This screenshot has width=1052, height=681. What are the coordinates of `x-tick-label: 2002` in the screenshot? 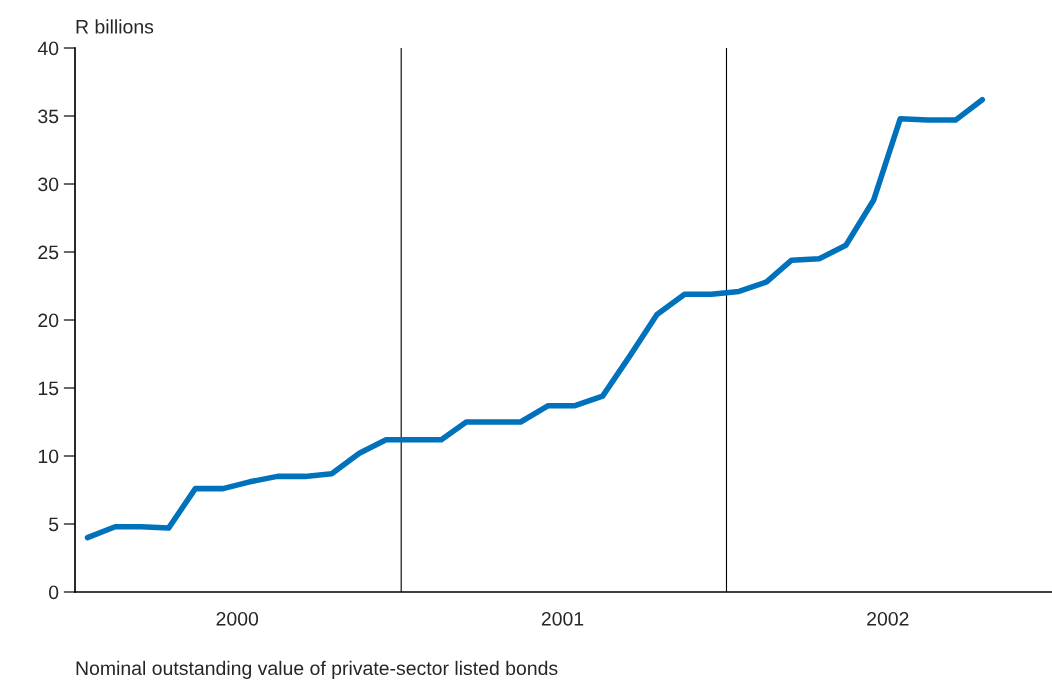 It's located at (888, 618).